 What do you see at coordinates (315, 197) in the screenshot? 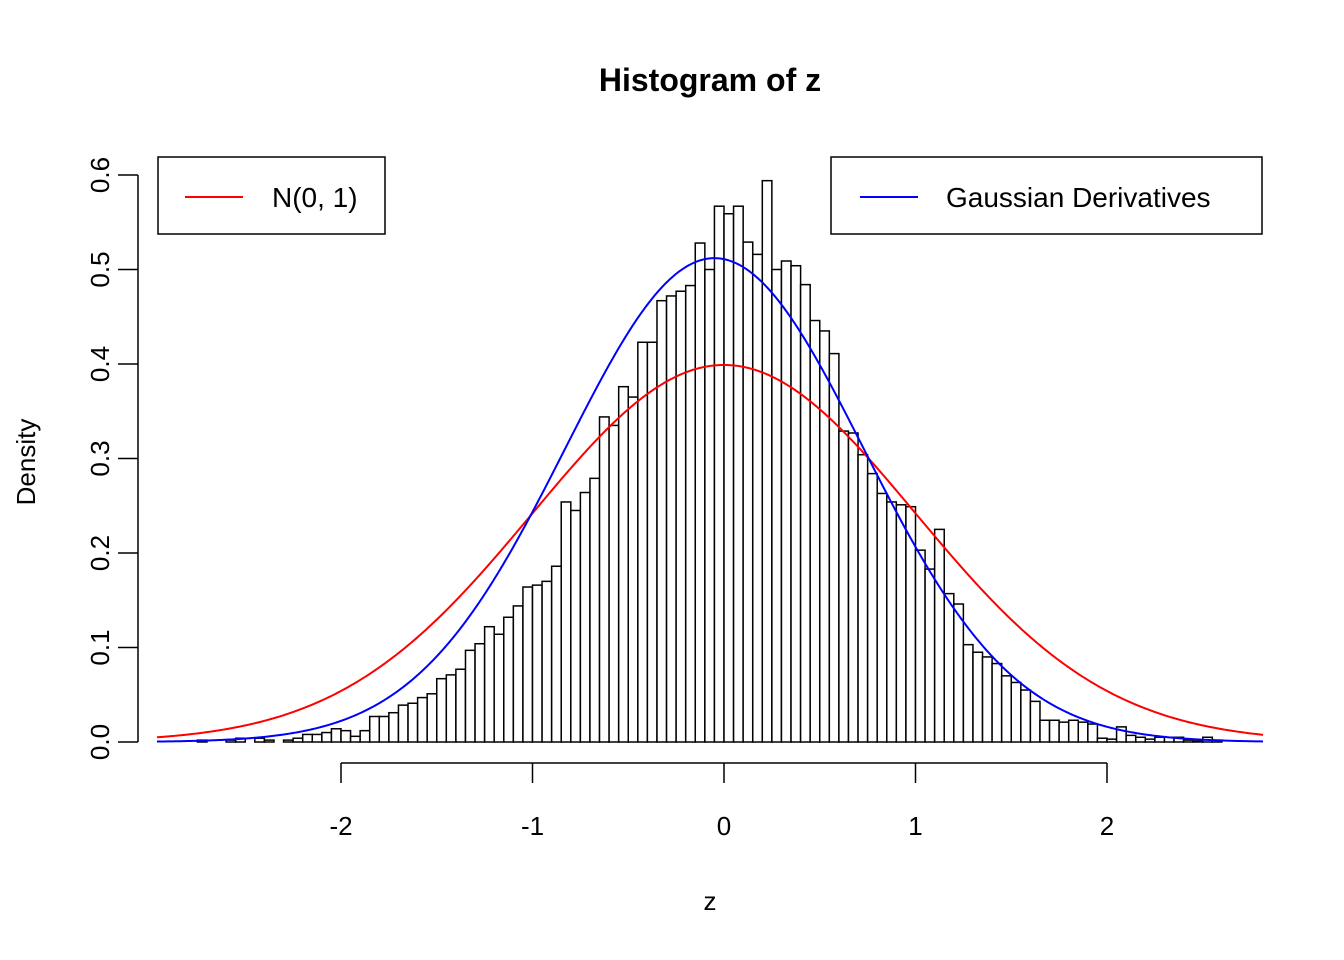
I see `legend-normal-label: N(0, 1)` at bounding box center [315, 197].